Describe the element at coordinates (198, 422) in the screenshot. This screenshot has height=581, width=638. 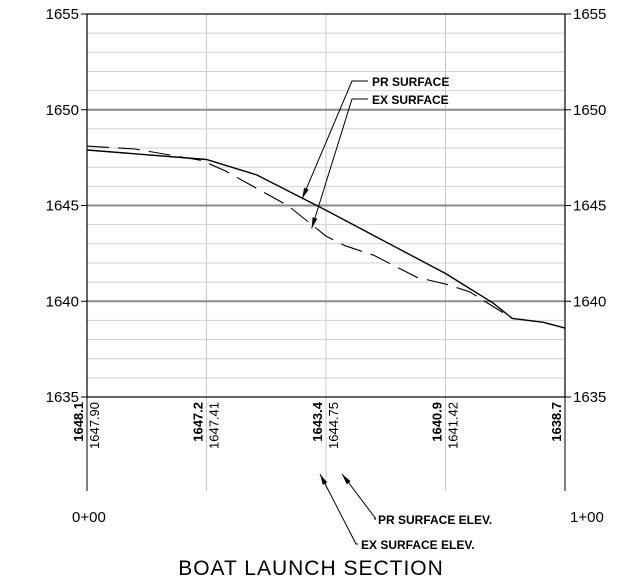
I see `ex-elevation-label: 1647.2` at that location.